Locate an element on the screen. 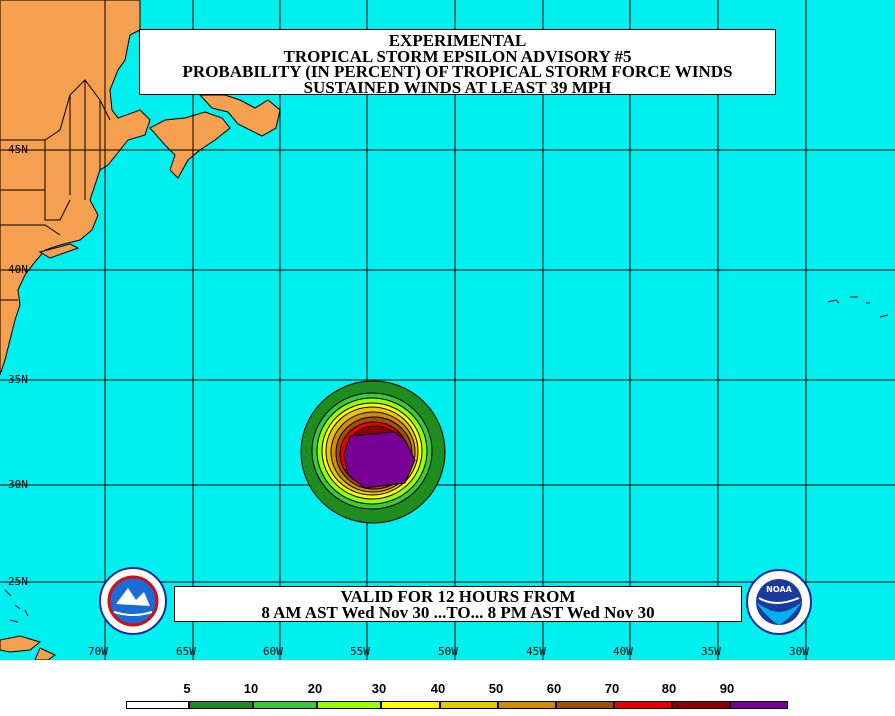 This screenshot has height=716, width=895. noaa-logo-icon: NOAA is located at coordinates (779, 602).